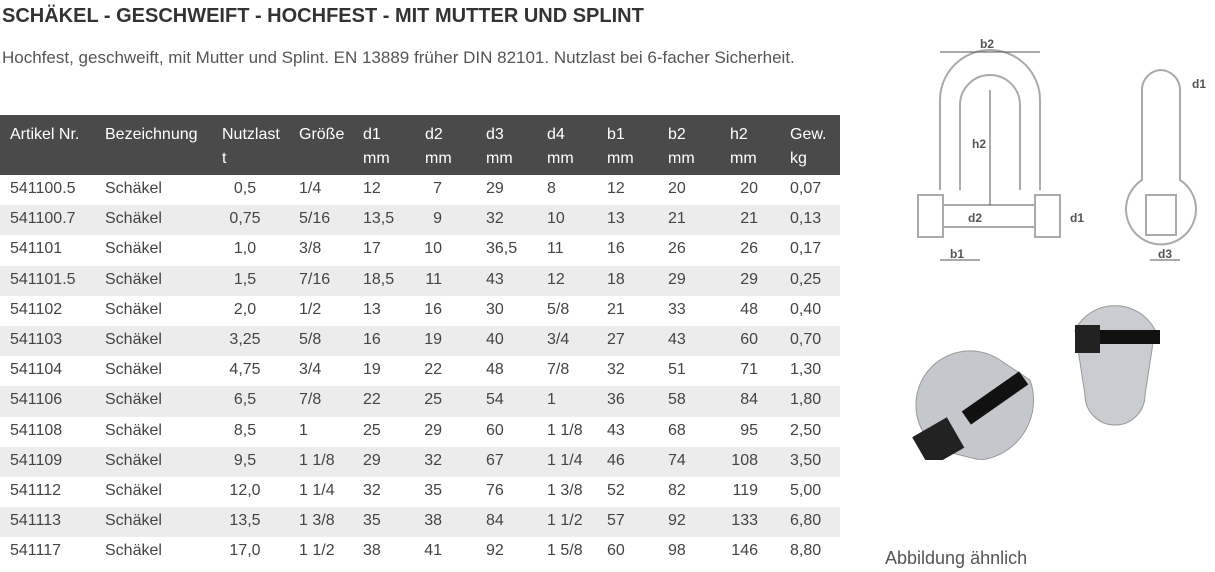 This screenshot has width=1215, height=572. I want to click on table-cell: 3,50, so click(806, 460).